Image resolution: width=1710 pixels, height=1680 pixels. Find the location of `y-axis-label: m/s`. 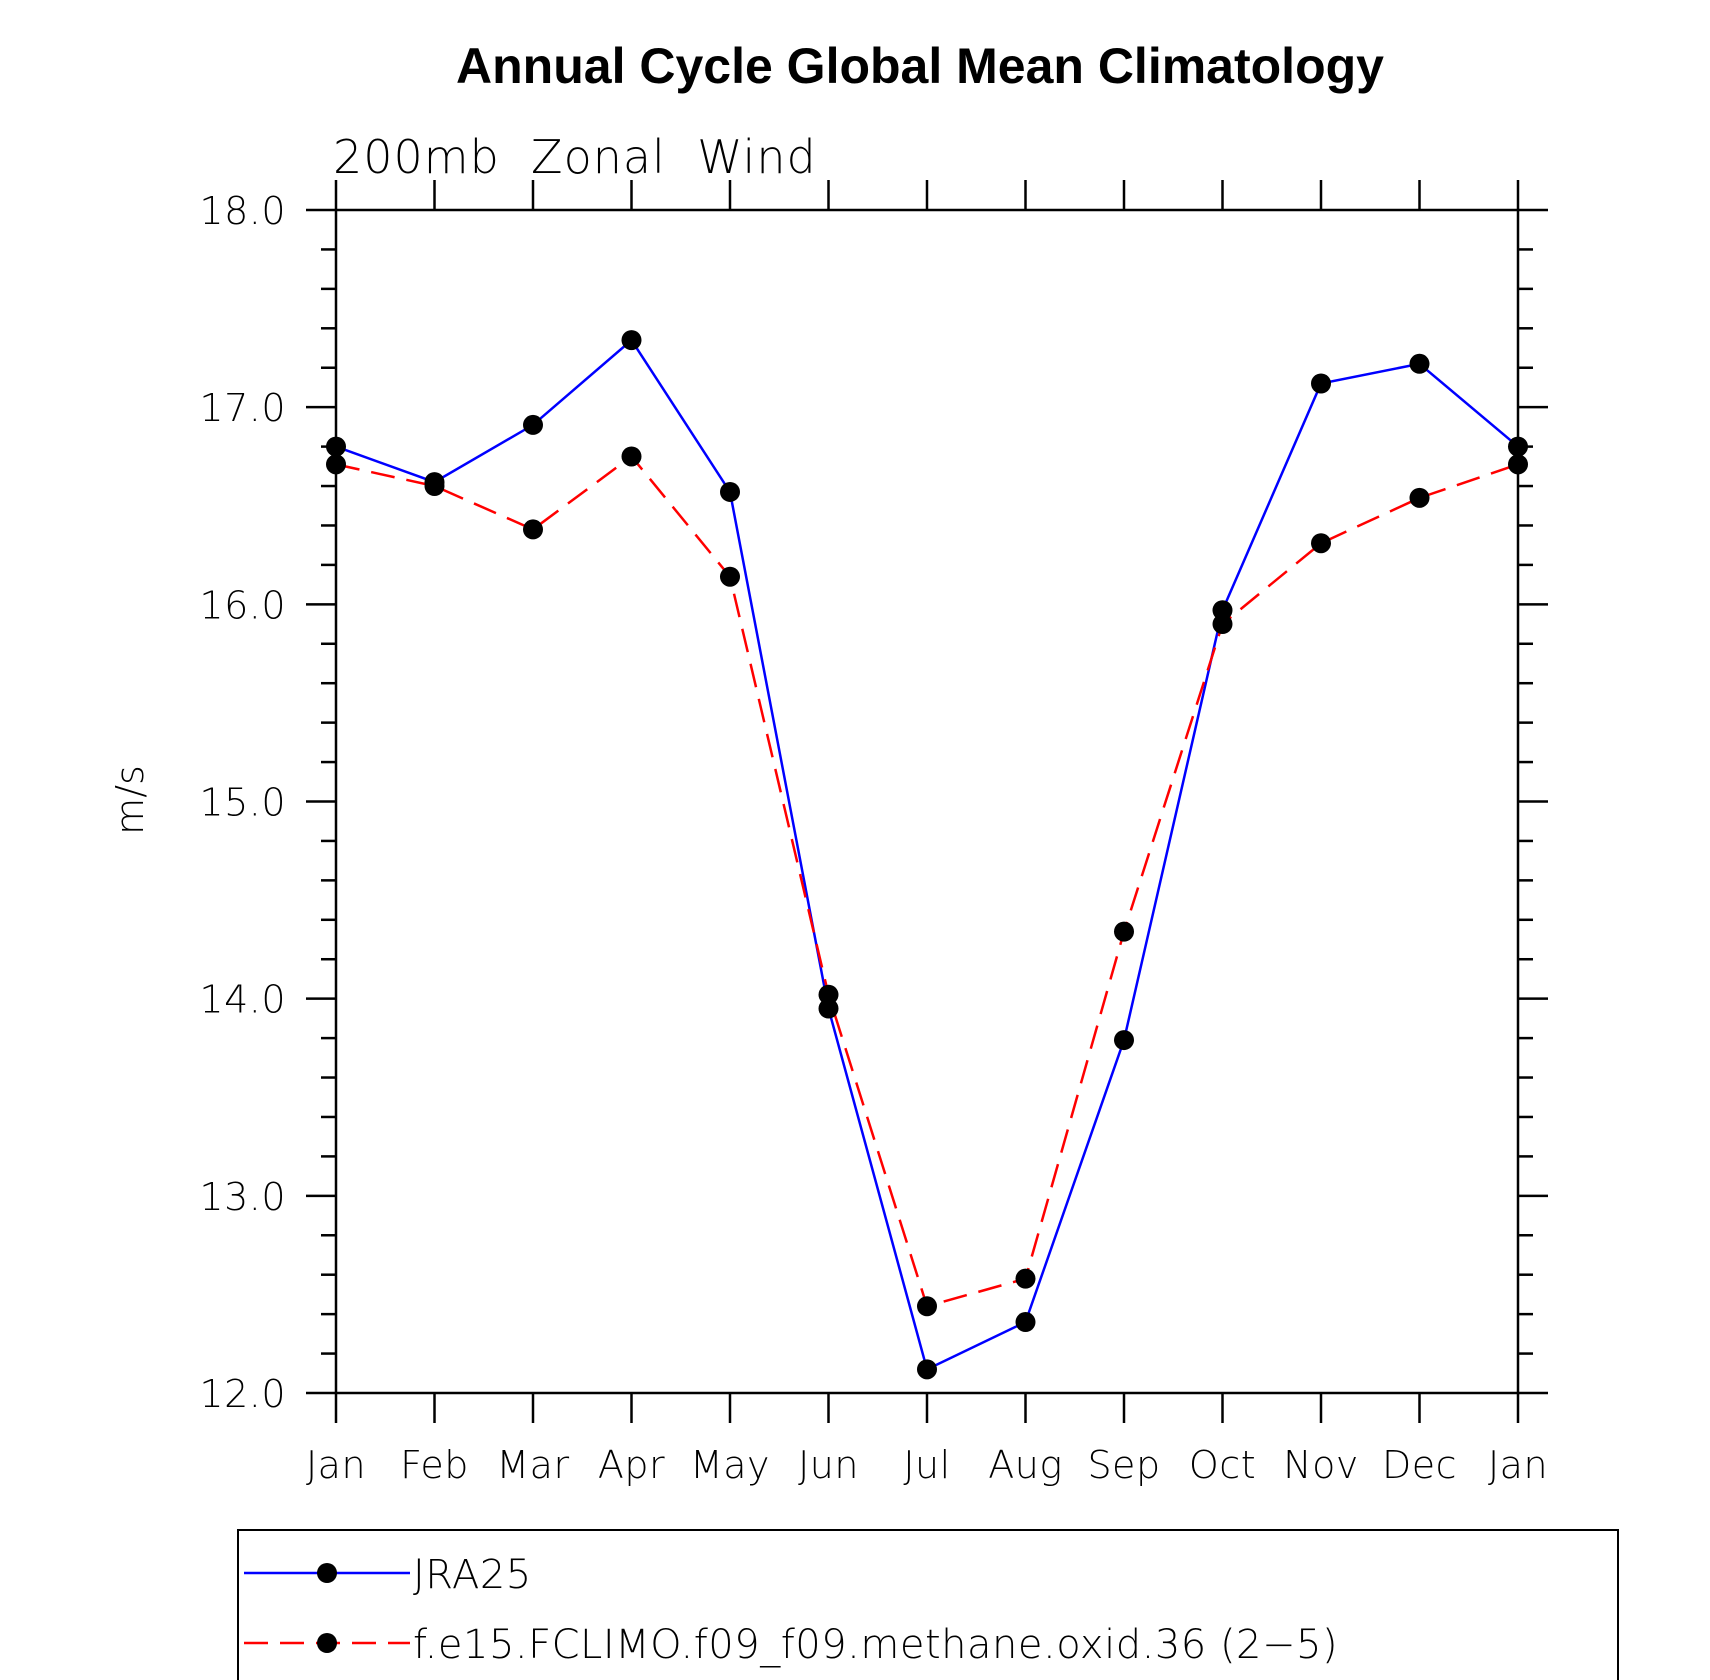

y-axis-label: m/s is located at coordinates (130, 800).